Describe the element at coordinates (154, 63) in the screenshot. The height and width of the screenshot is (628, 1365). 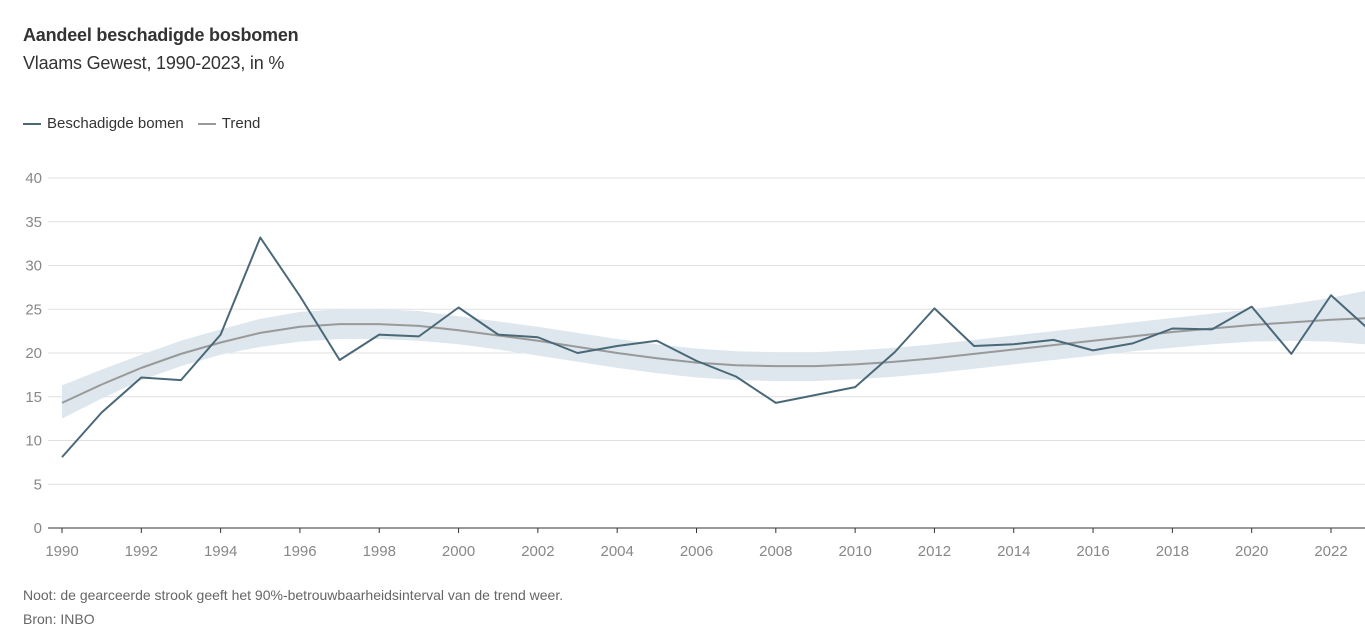
I see `chart-subtitle: Vlaams Gewest, 1990-2023, in %` at that location.